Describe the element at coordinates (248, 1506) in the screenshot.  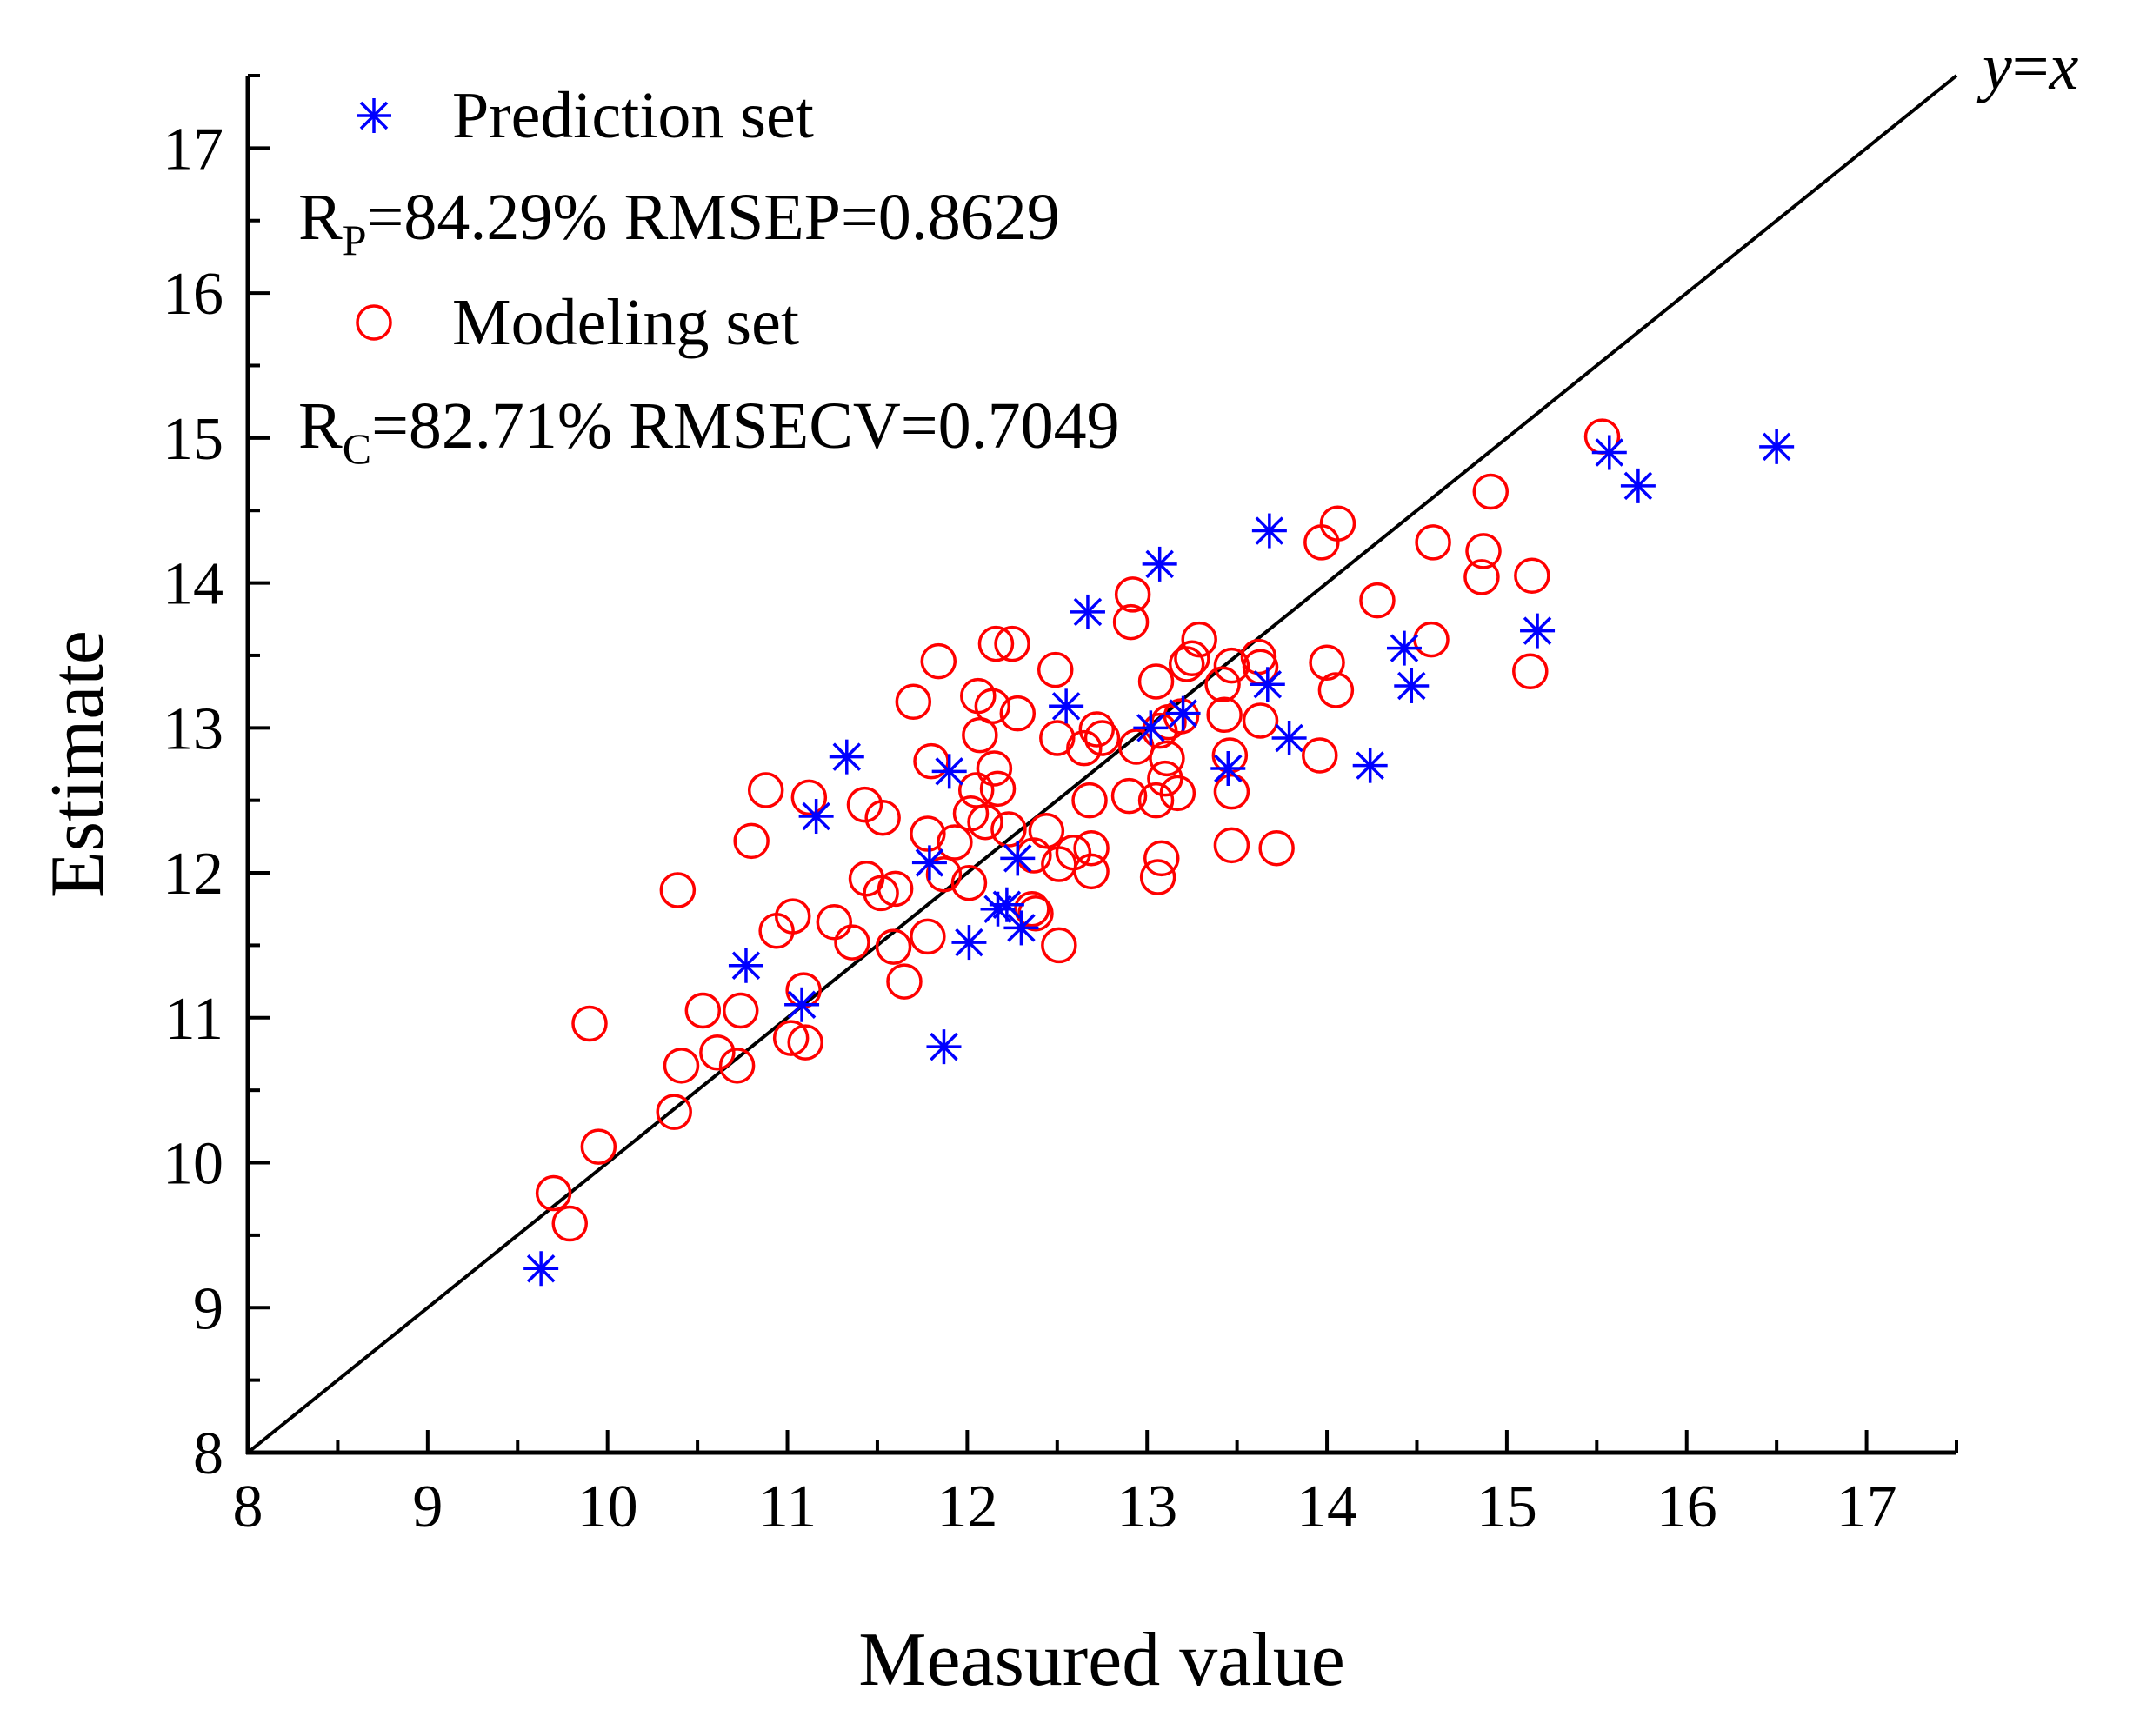
I see `x-tick-label: 8` at that location.